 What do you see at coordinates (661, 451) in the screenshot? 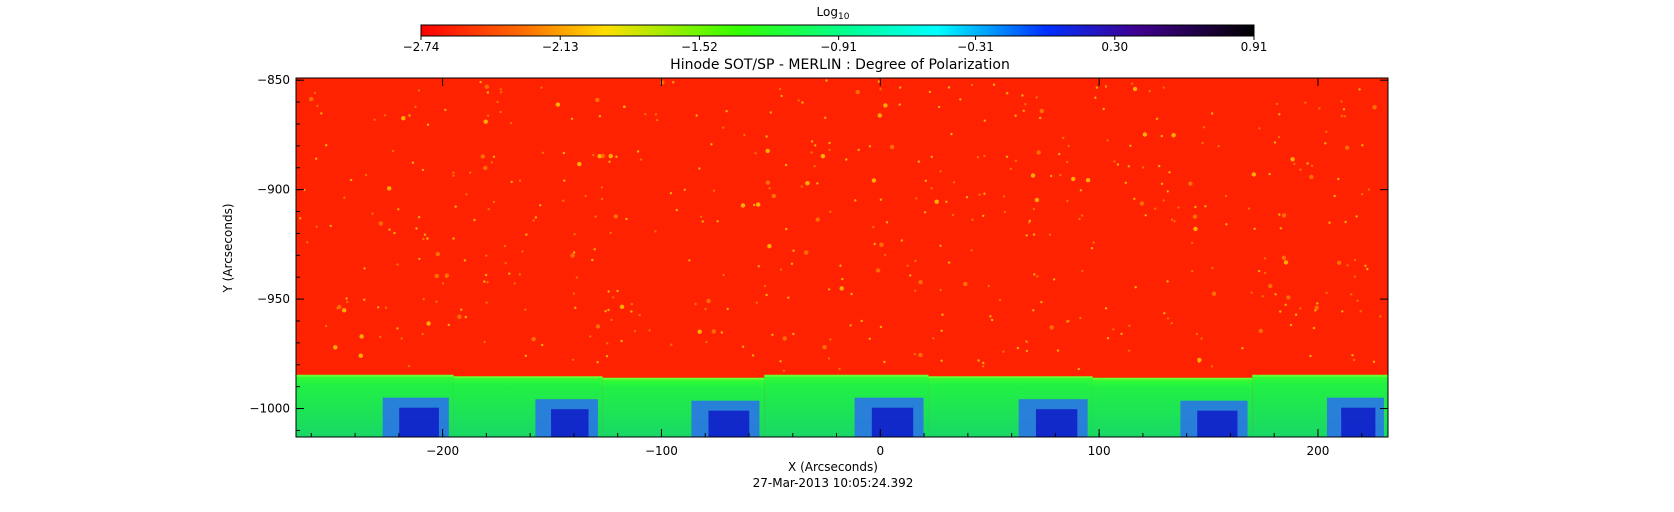
I see `x-tick-label: −100` at bounding box center [661, 451].